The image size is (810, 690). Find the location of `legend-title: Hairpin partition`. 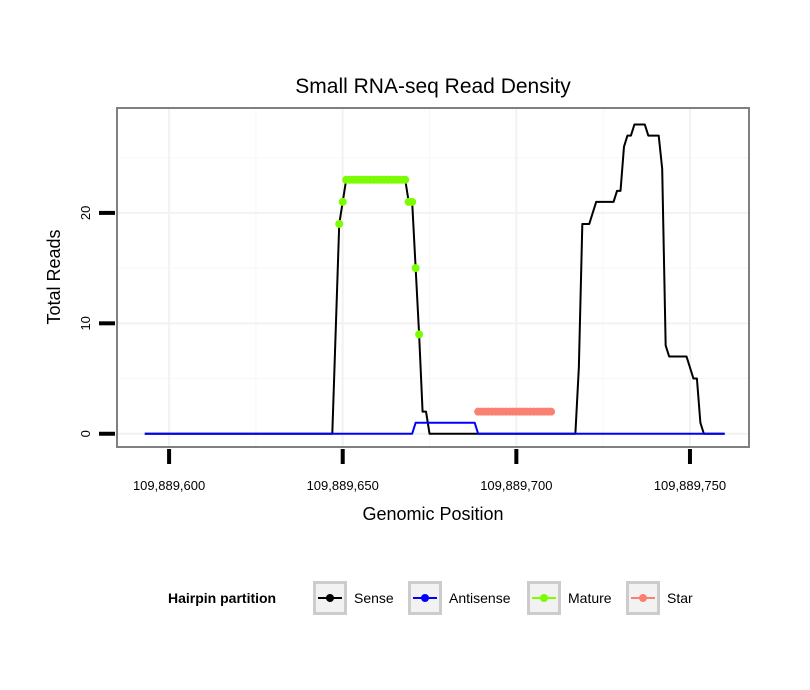

legend-title: Hairpin partition is located at coordinates (222, 598).